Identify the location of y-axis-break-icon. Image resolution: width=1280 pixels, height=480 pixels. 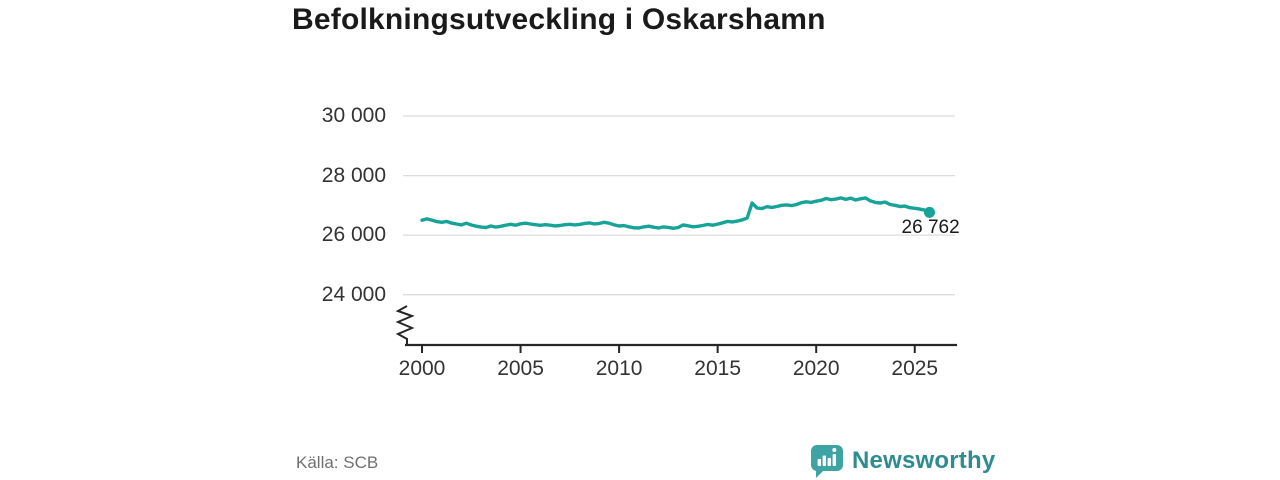
(405, 324).